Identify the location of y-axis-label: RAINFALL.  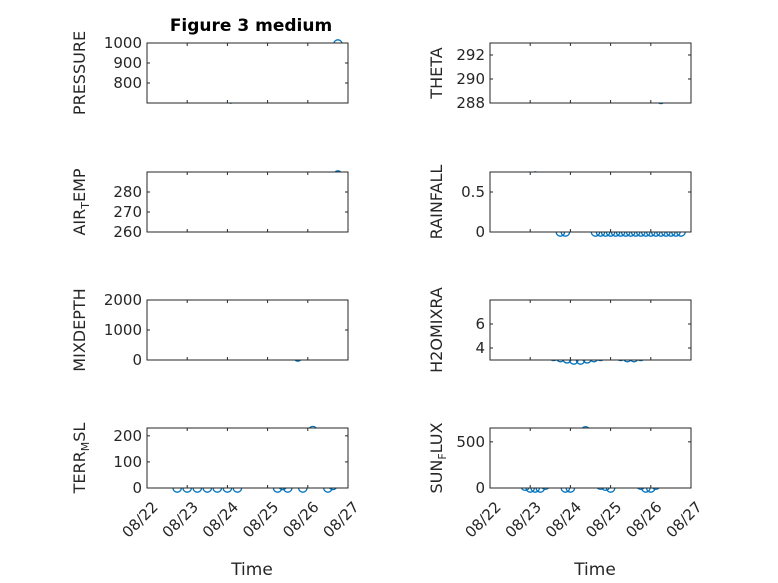
(436, 202).